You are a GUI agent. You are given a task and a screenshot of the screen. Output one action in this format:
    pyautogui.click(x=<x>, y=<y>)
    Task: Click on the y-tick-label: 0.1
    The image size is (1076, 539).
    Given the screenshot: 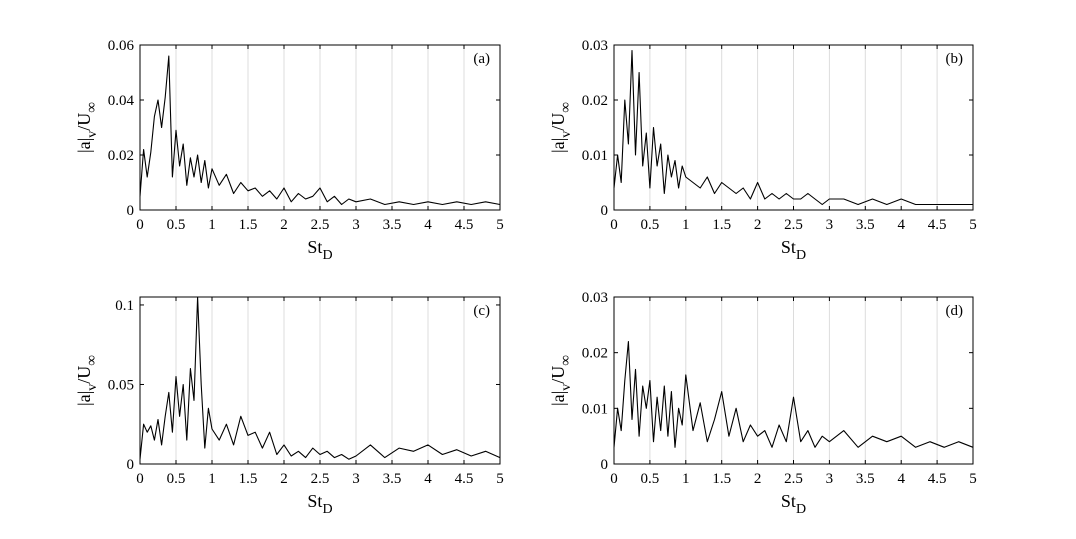 What is the action you would take?
    pyautogui.click(x=124, y=306)
    